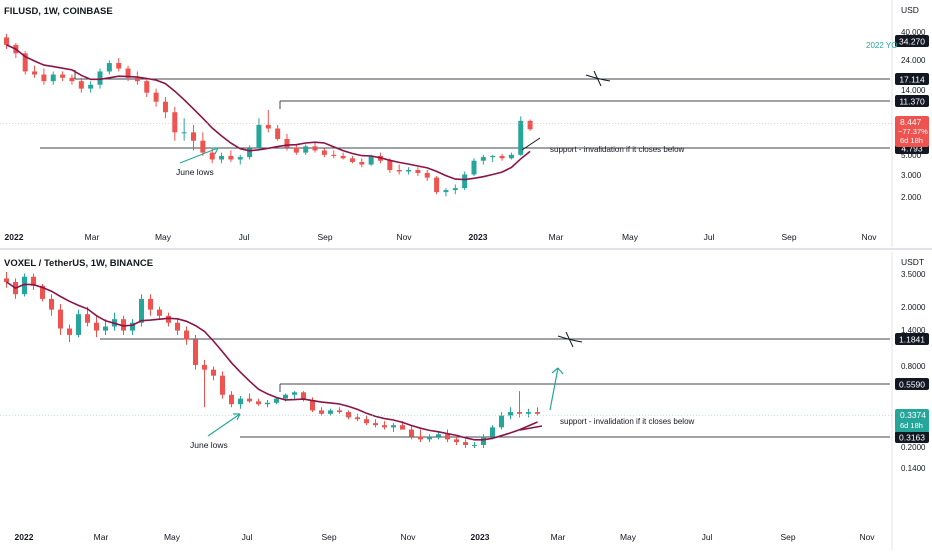 Image resolution: width=932 pixels, height=555 pixels. I want to click on current-price-value: 8.447, so click(911, 122).